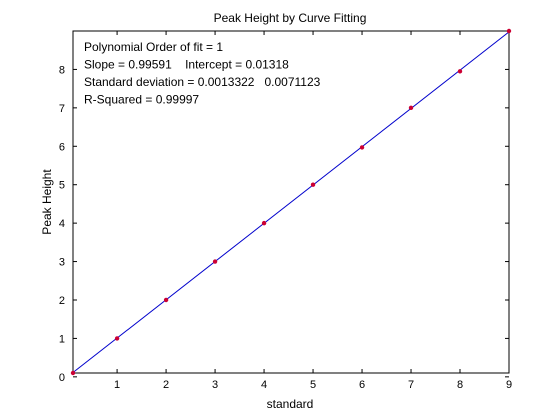 The image size is (560, 420). What do you see at coordinates (313, 385) in the screenshot?
I see `x-tick-label: 5` at bounding box center [313, 385].